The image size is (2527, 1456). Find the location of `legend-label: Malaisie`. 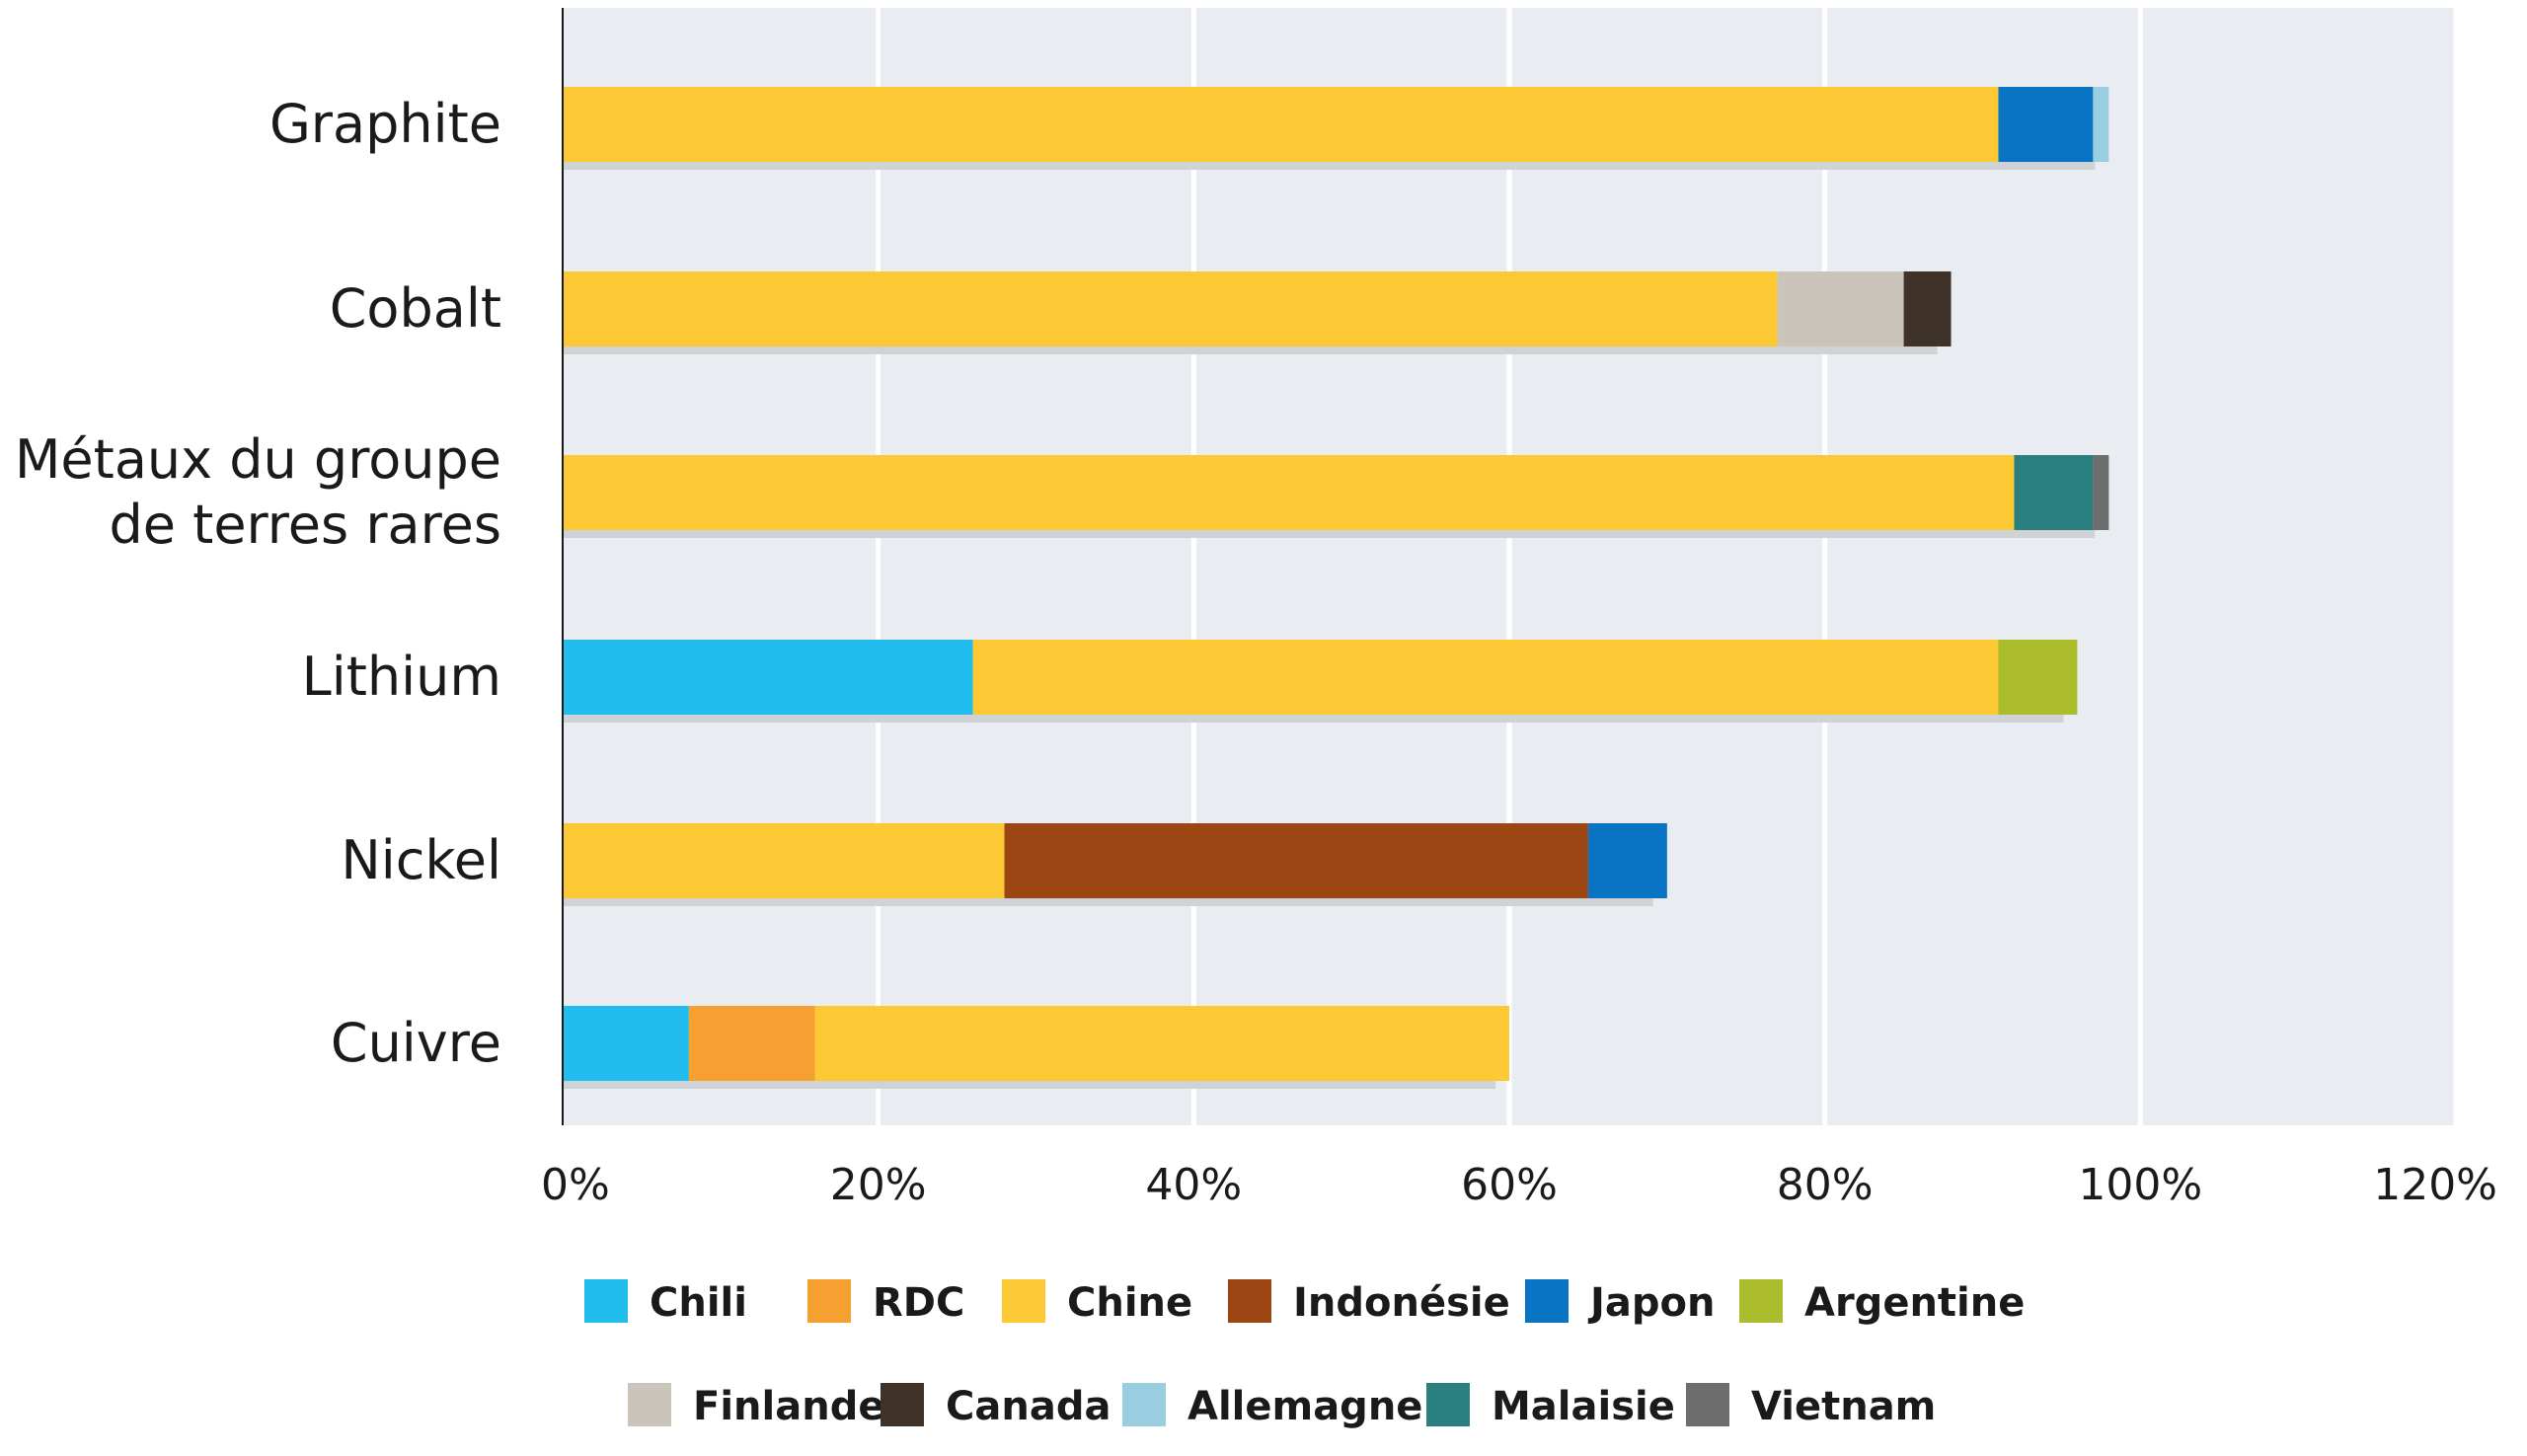

legend-label: Malaisie is located at coordinates (1583, 1406).